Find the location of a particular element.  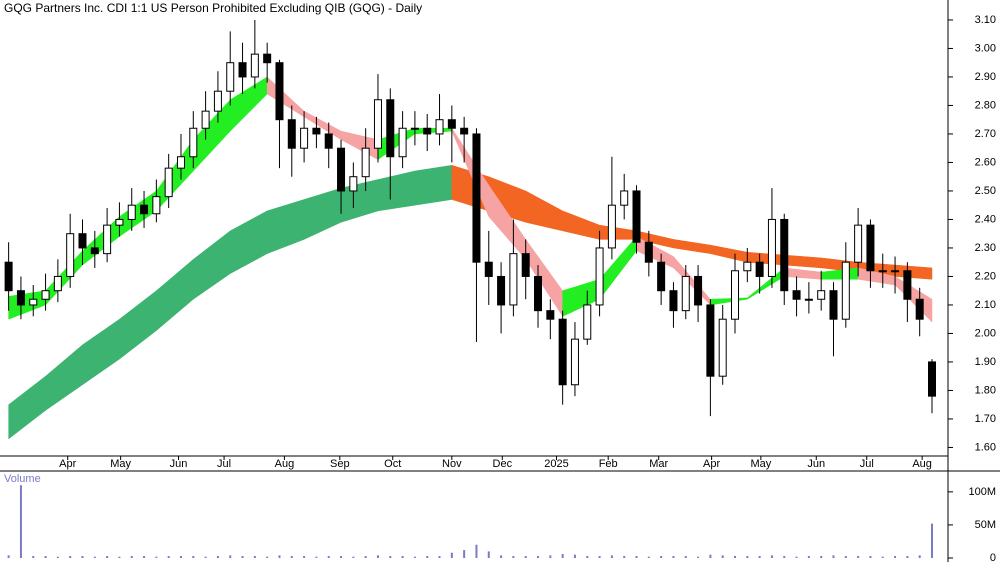

x-tick-label: Aug is located at coordinates (285, 464).